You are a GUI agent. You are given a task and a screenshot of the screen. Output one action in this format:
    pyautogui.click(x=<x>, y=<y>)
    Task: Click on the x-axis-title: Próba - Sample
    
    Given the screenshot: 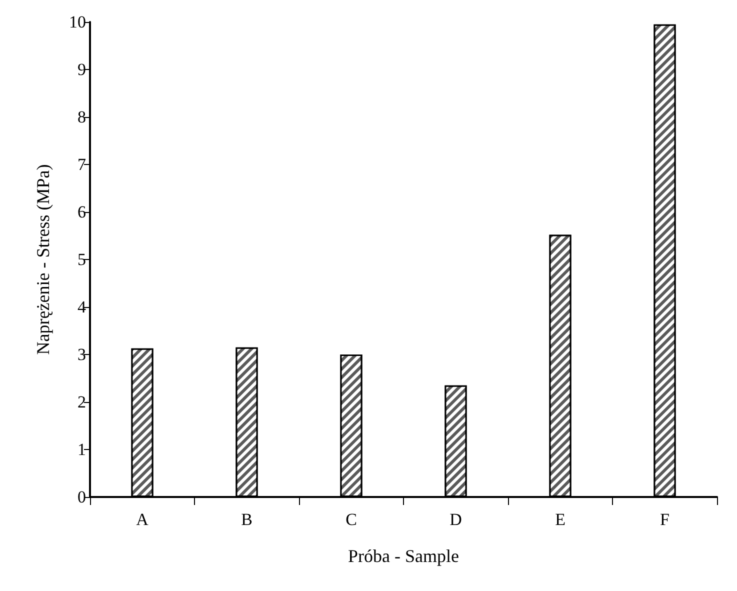 What is the action you would take?
    pyautogui.click(x=403, y=556)
    